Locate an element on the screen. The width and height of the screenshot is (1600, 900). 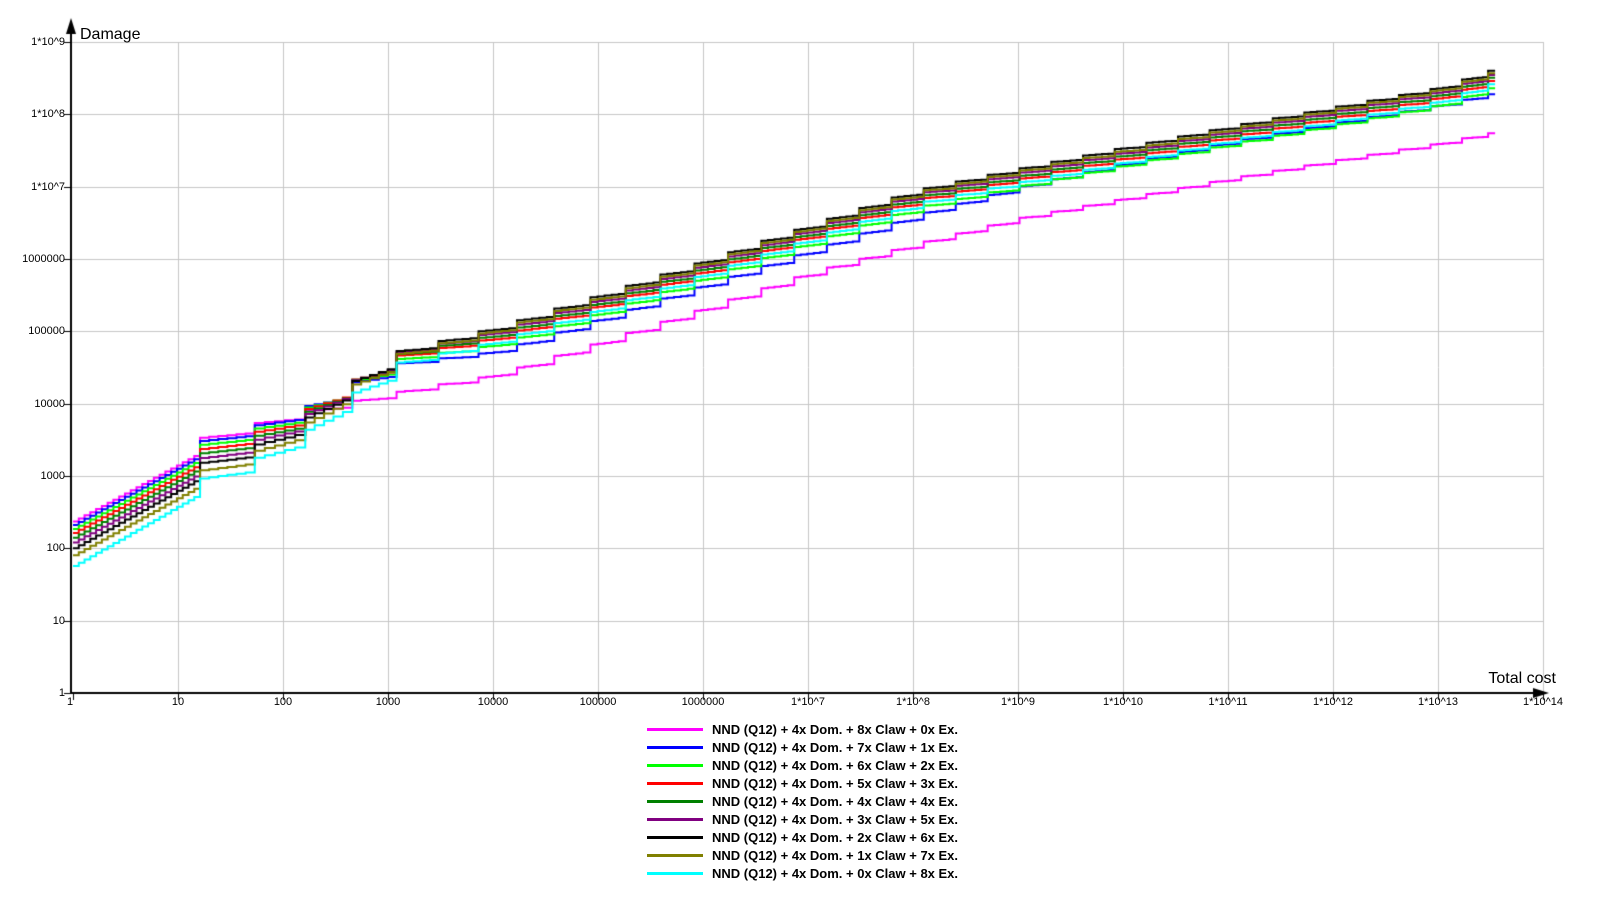
x-tick-label: 1*10^14 is located at coordinates (1543, 702).